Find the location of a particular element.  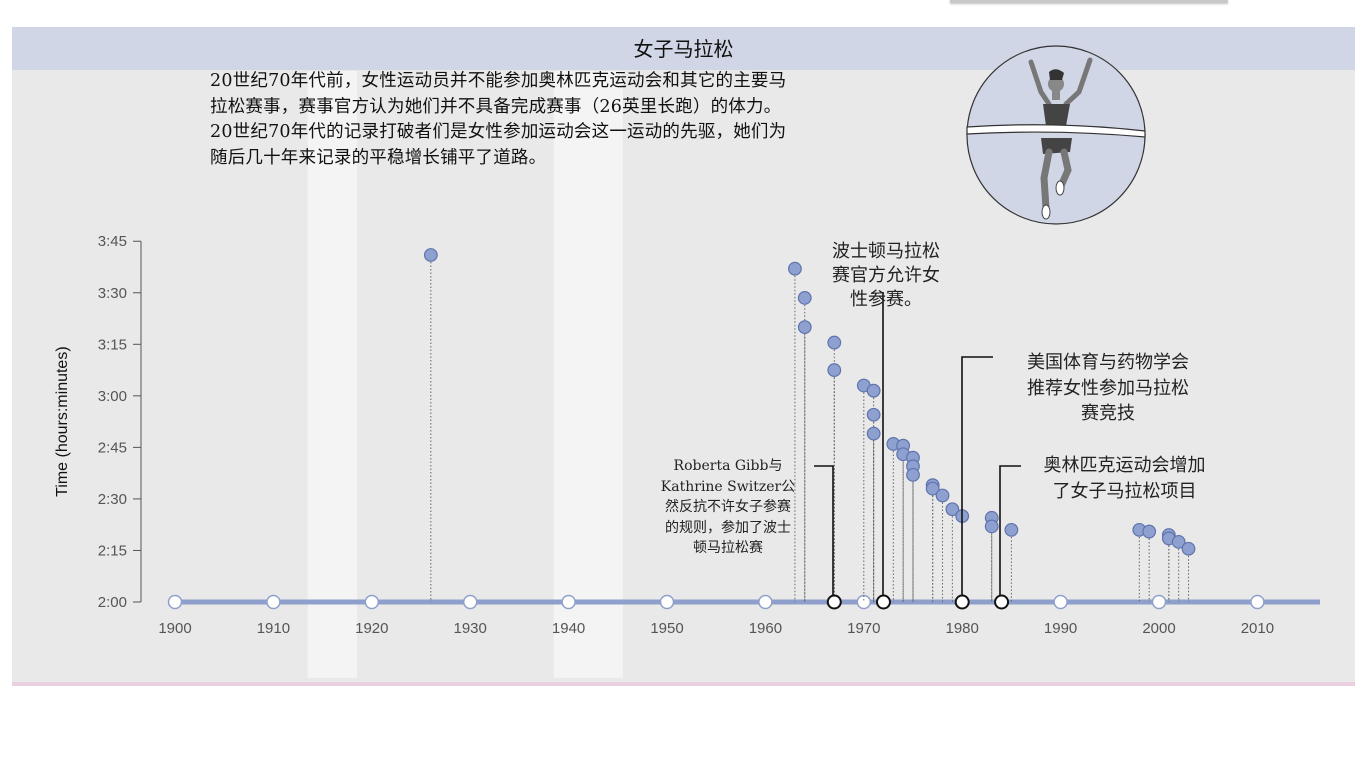

annotation-line: 美国体育与药物学会 is located at coordinates (1108, 362).